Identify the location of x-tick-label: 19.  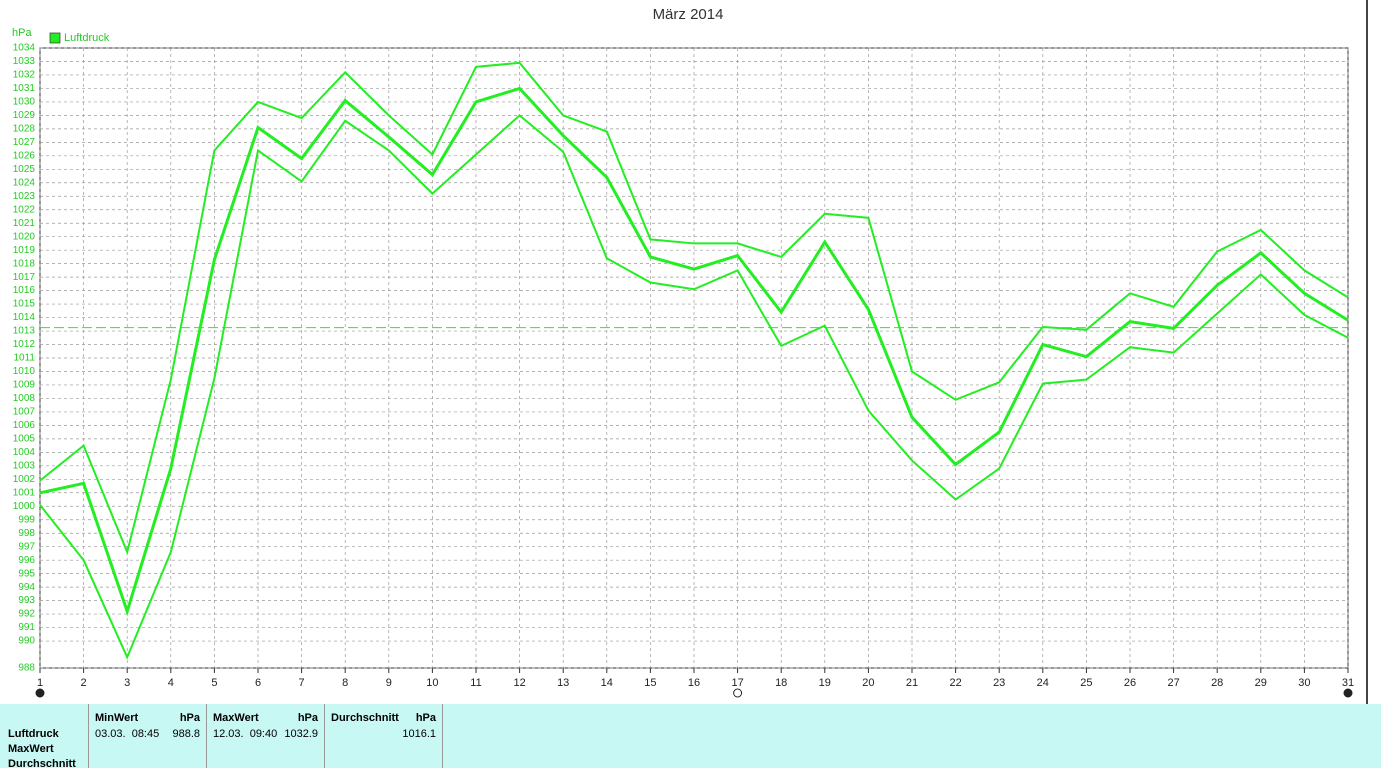
(825, 683).